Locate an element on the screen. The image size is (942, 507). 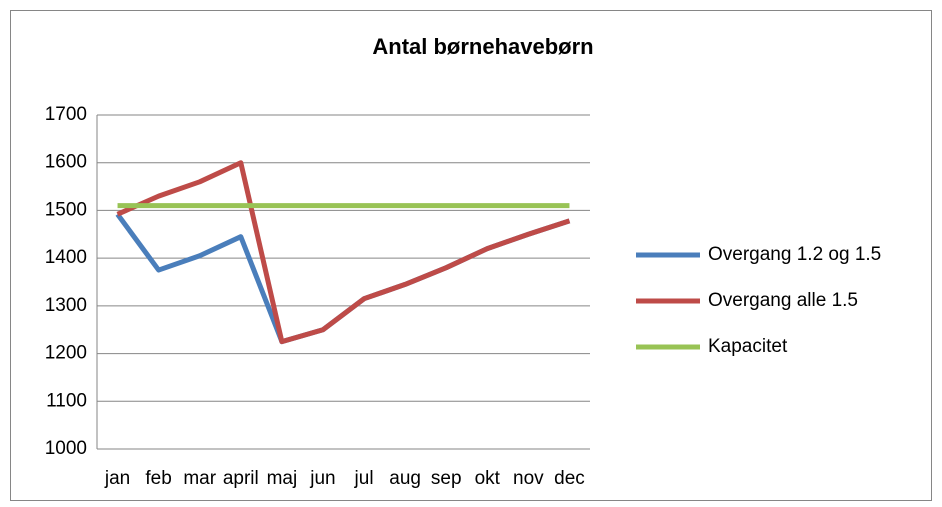
x-tick-label: feb is located at coordinates (158, 478).